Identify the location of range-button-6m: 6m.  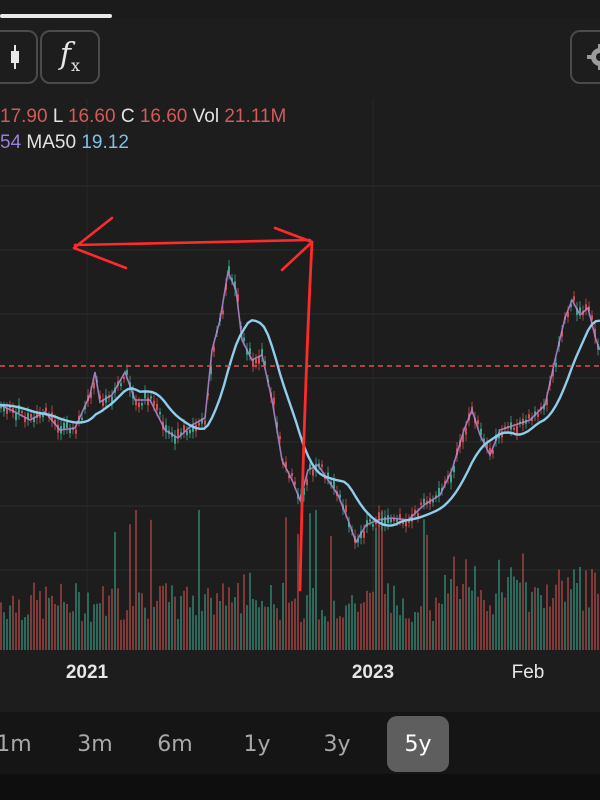
(175, 744).